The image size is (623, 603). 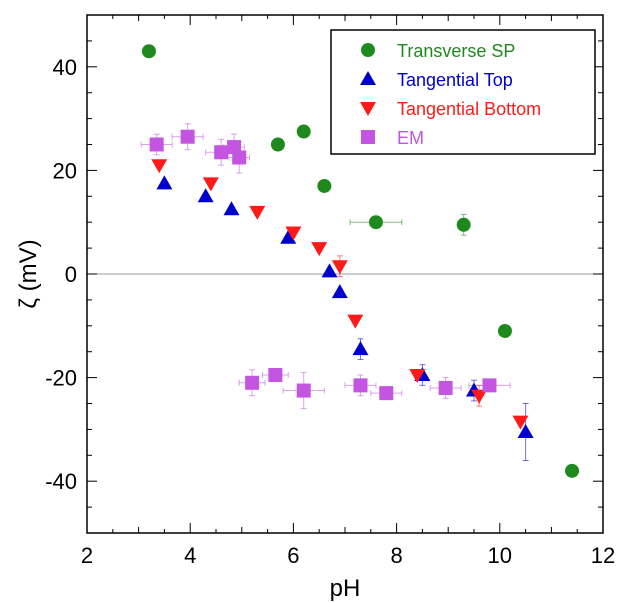 What do you see at coordinates (61, 378) in the screenshot?
I see `y-tick-label: -20` at bounding box center [61, 378].